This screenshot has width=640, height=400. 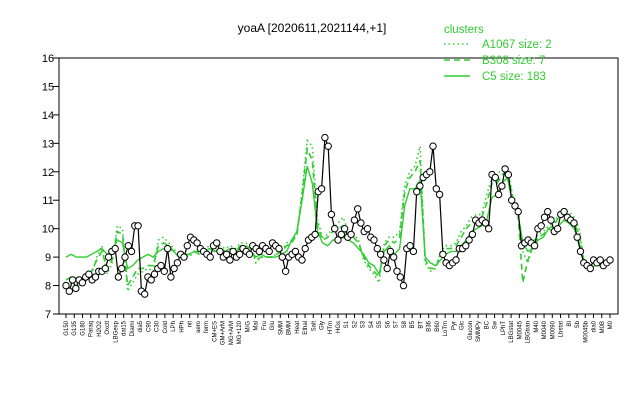 What do you see at coordinates (48, 315) in the screenshot?
I see `y-tick-label: 7` at bounding box center [48, 315].